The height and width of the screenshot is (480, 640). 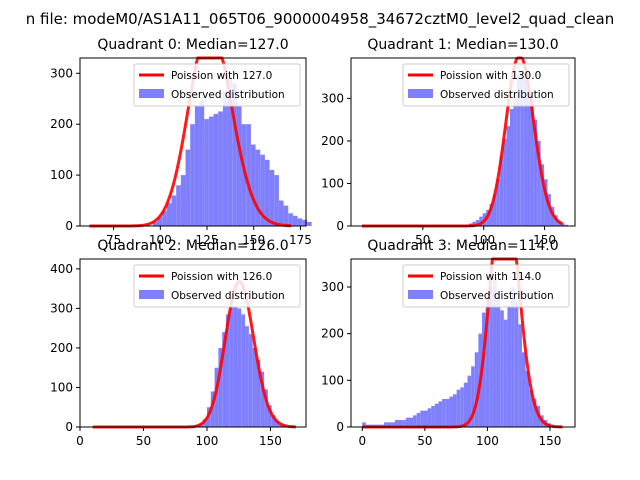 I want to click on x-tick-label: 0, so click(x=362, y=441).